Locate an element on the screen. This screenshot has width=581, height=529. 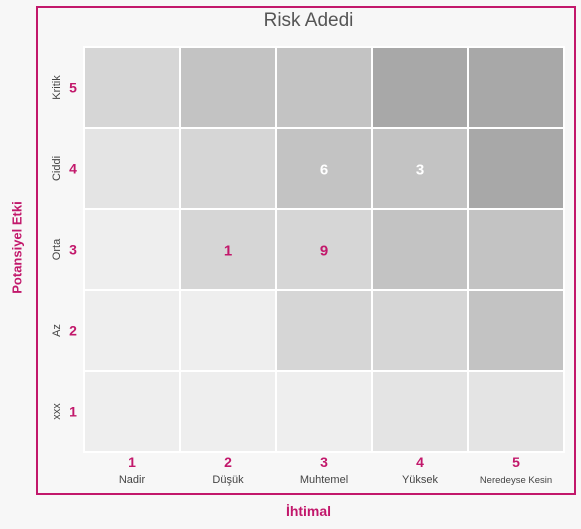
x-tick-number: 5 is located at coordinates (516, 462).